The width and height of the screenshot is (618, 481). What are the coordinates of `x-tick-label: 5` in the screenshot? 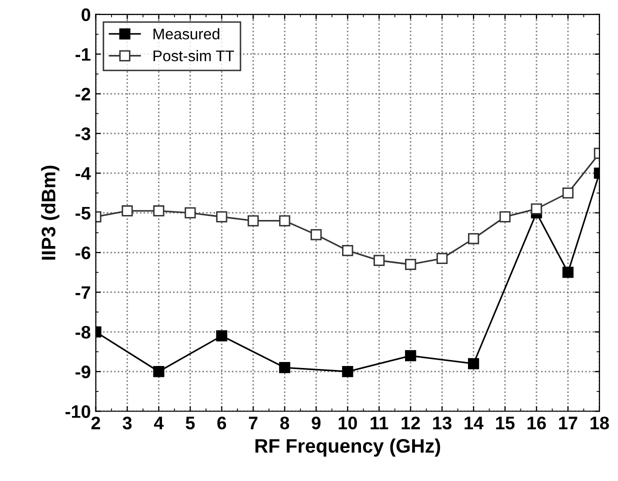 It's located at (190, 423).